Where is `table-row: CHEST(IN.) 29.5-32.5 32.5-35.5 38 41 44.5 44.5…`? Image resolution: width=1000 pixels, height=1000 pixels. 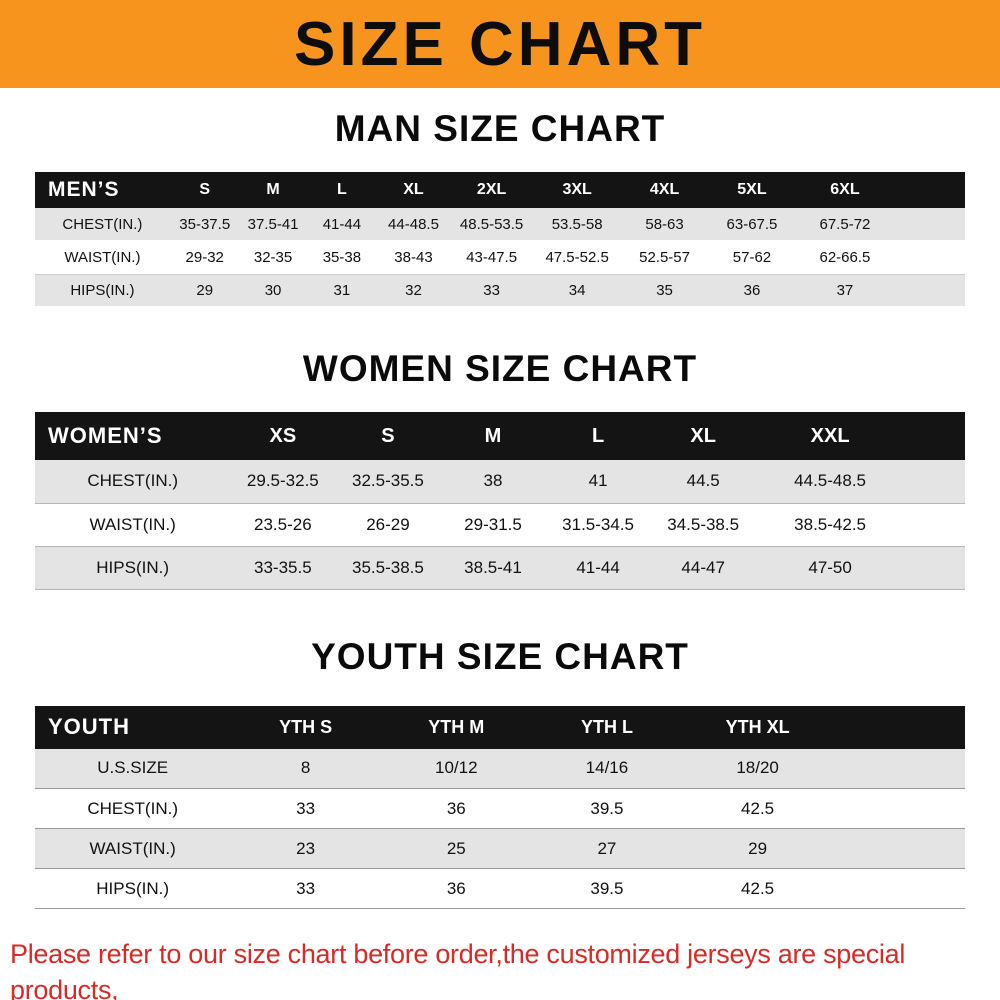
table-row: CHEST(IN.) 29.5-32.5 32.5-35.5 38 41 44.5 44.5… is located at coordinates (500, 482).